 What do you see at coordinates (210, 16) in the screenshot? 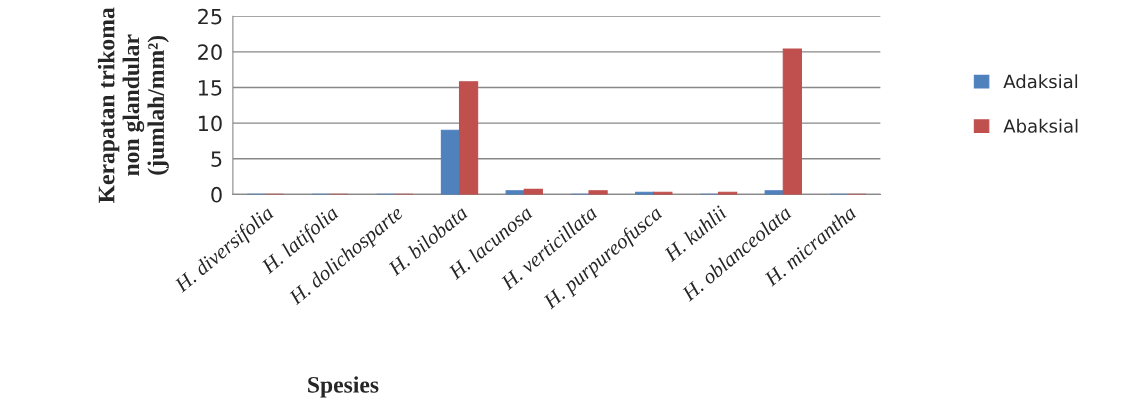
I see `y-tick-label: 25` at bounding box center [210, 16].